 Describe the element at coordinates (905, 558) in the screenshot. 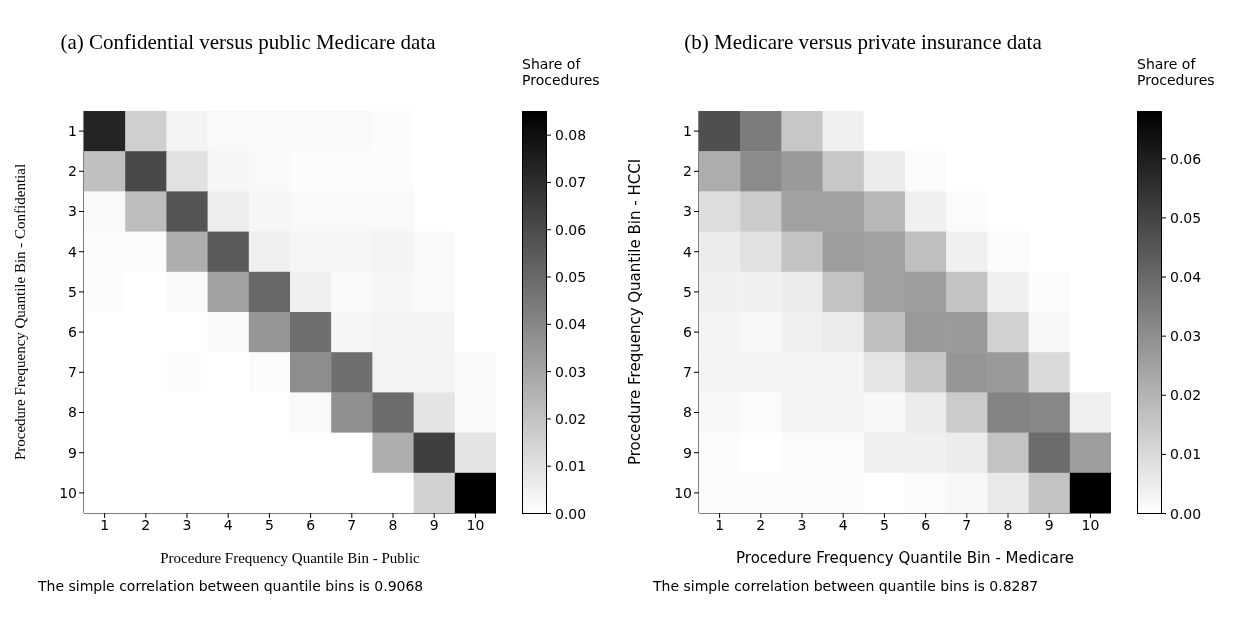

I see `x-axis-title: Procedure Frequency Quantile Bin - Medicare` at that location.